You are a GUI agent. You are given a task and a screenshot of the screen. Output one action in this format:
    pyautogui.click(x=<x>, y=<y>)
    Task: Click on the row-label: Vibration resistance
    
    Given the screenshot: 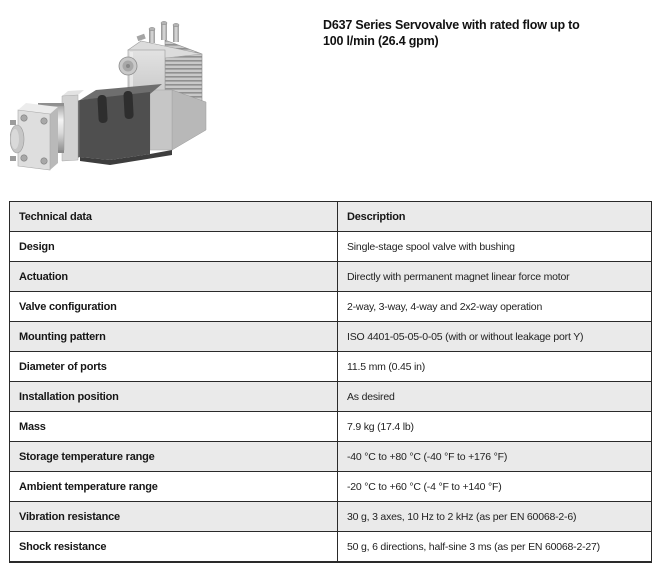 What is the action you would take?
    pyautogui.click(x=173, y=516)
    